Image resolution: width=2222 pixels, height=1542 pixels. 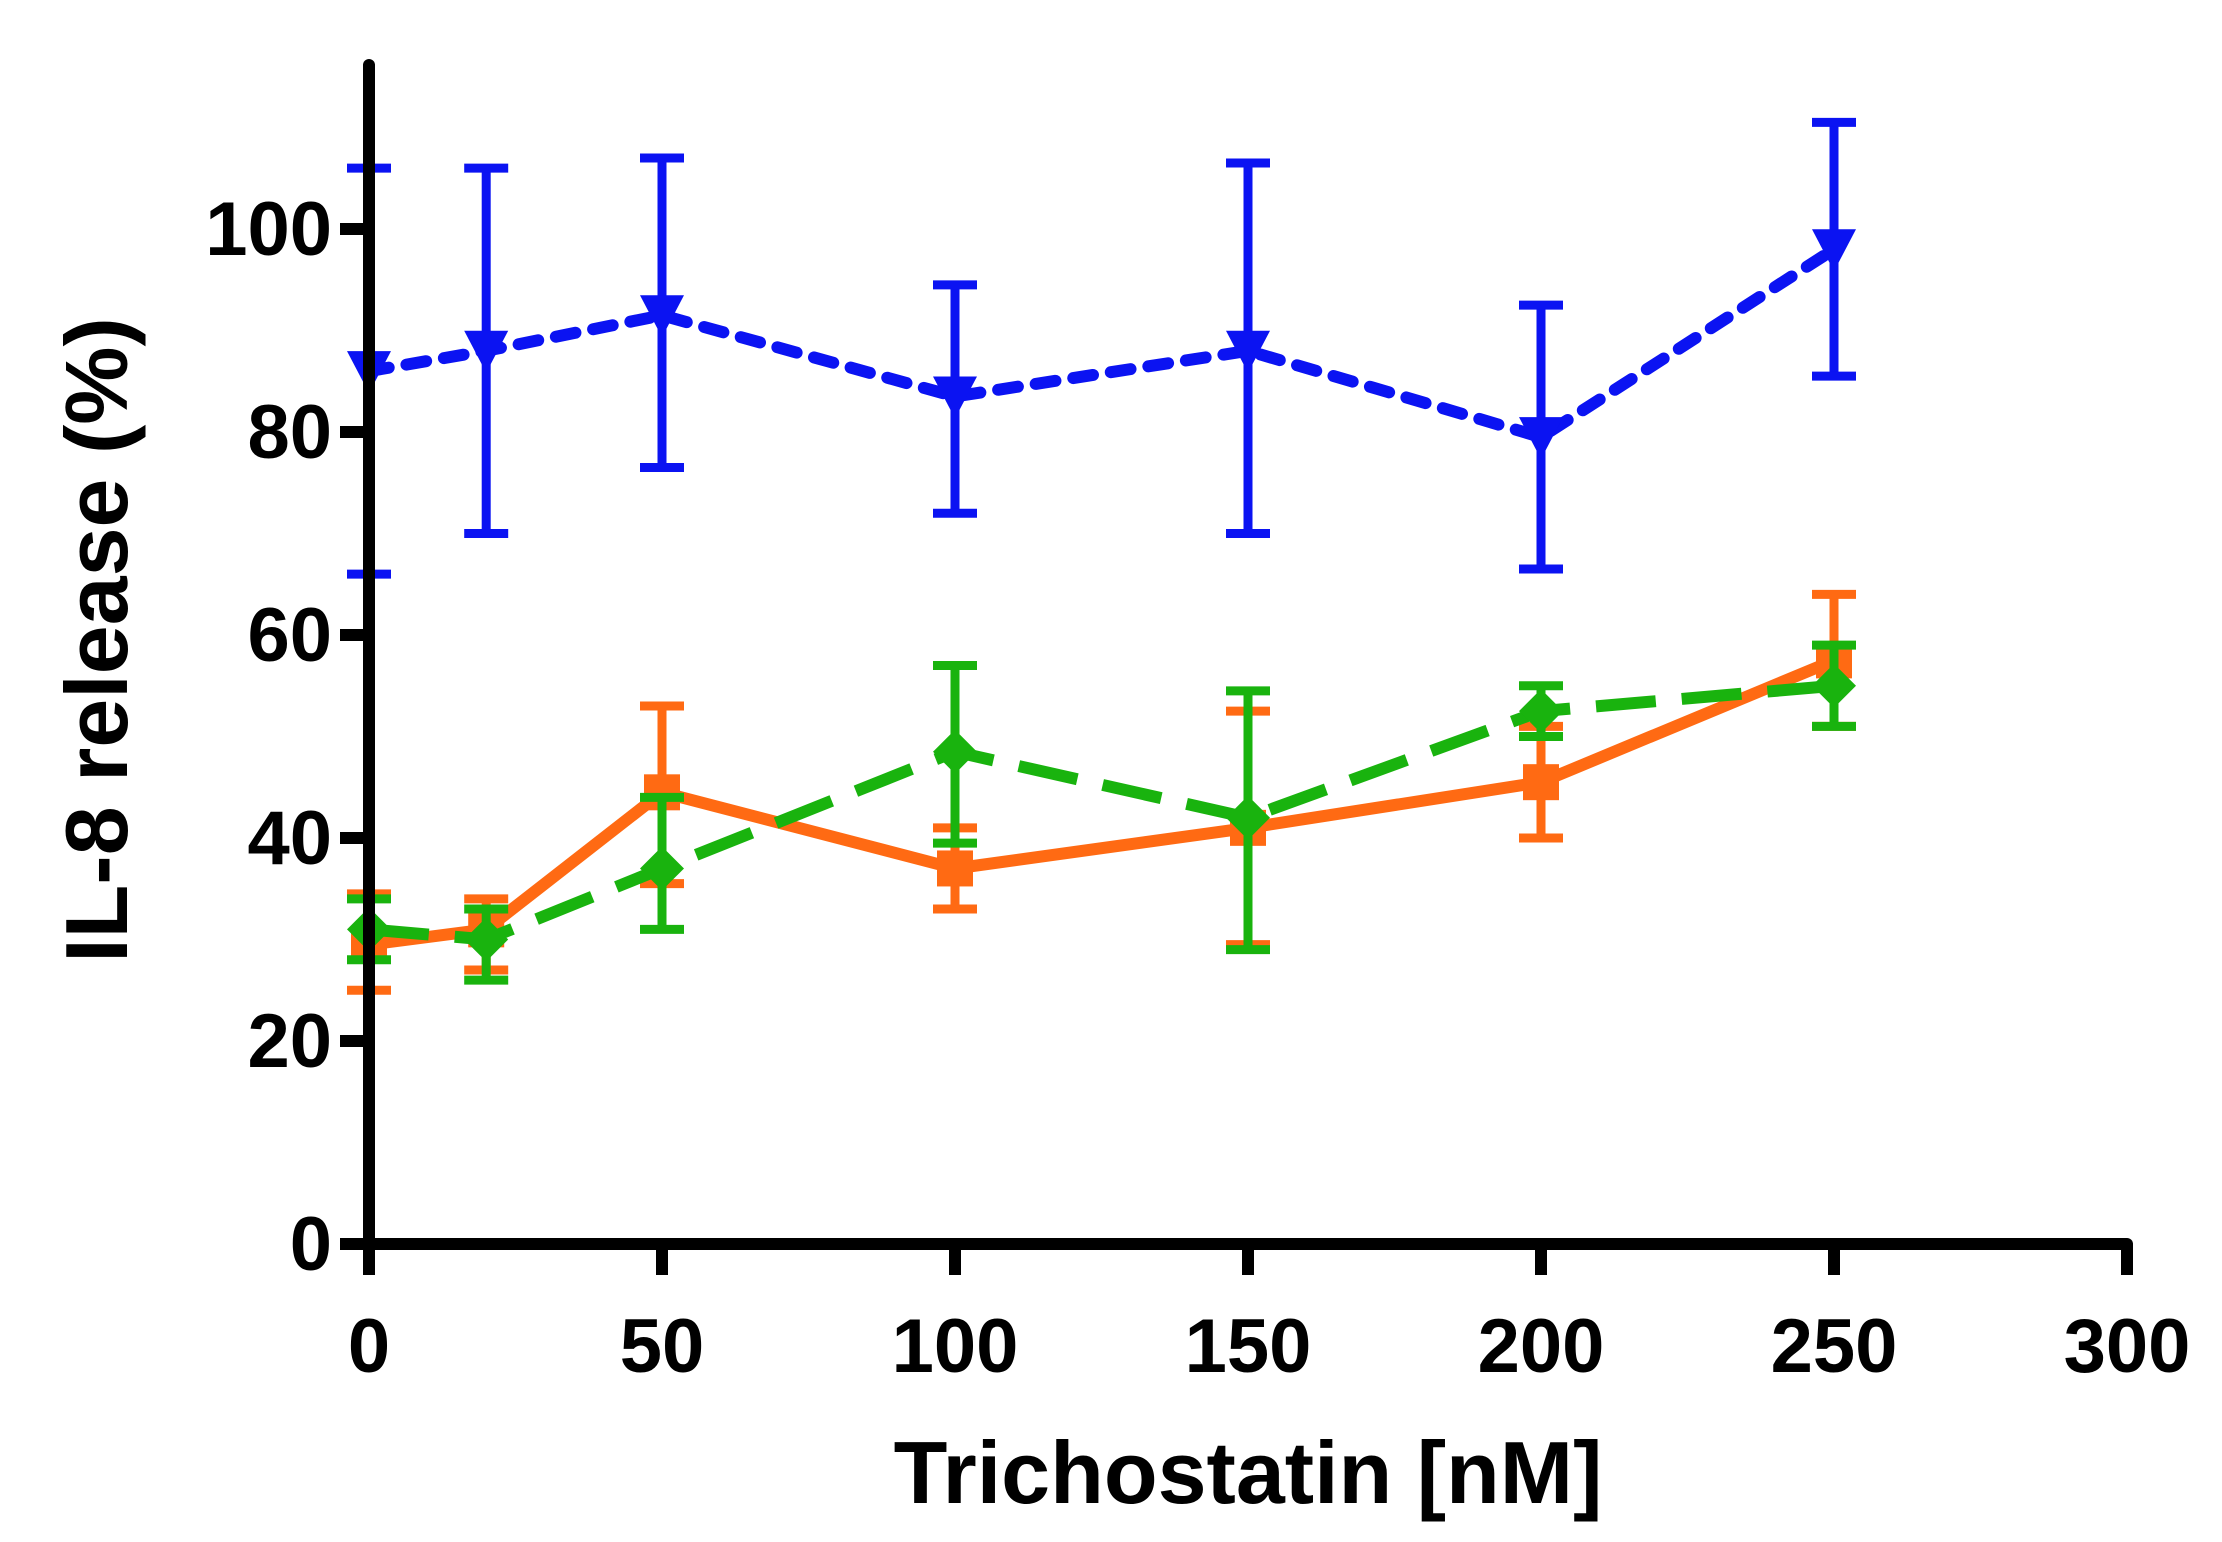 I want to click on y-tick-label: 80, so click(x=289, y=432).